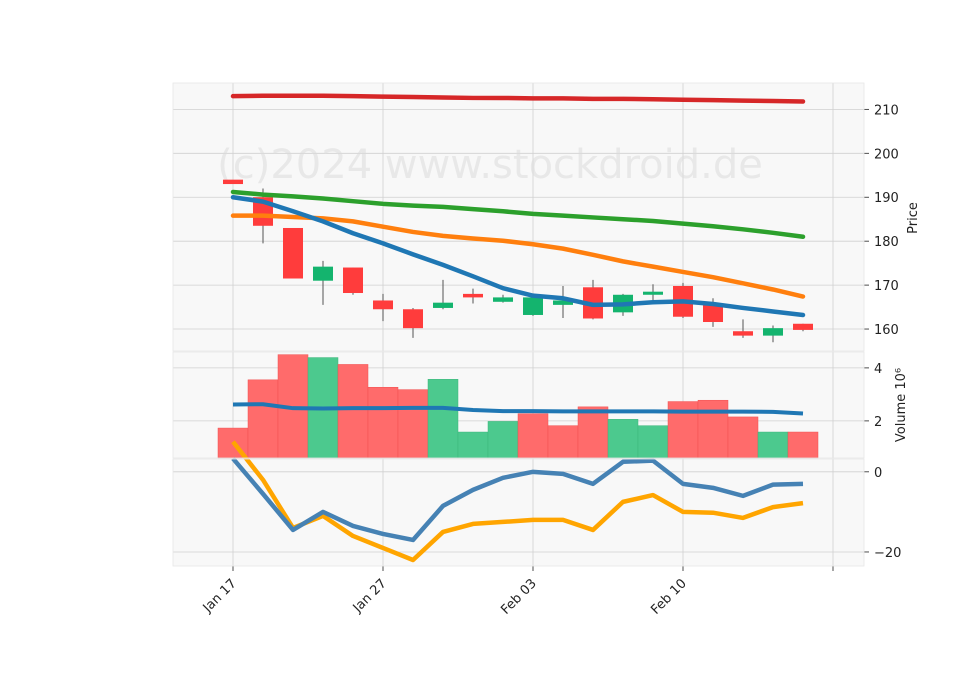 This screenshot has height=694, width=960. I want to click on y-tick-label: 4, so click(878, 369).